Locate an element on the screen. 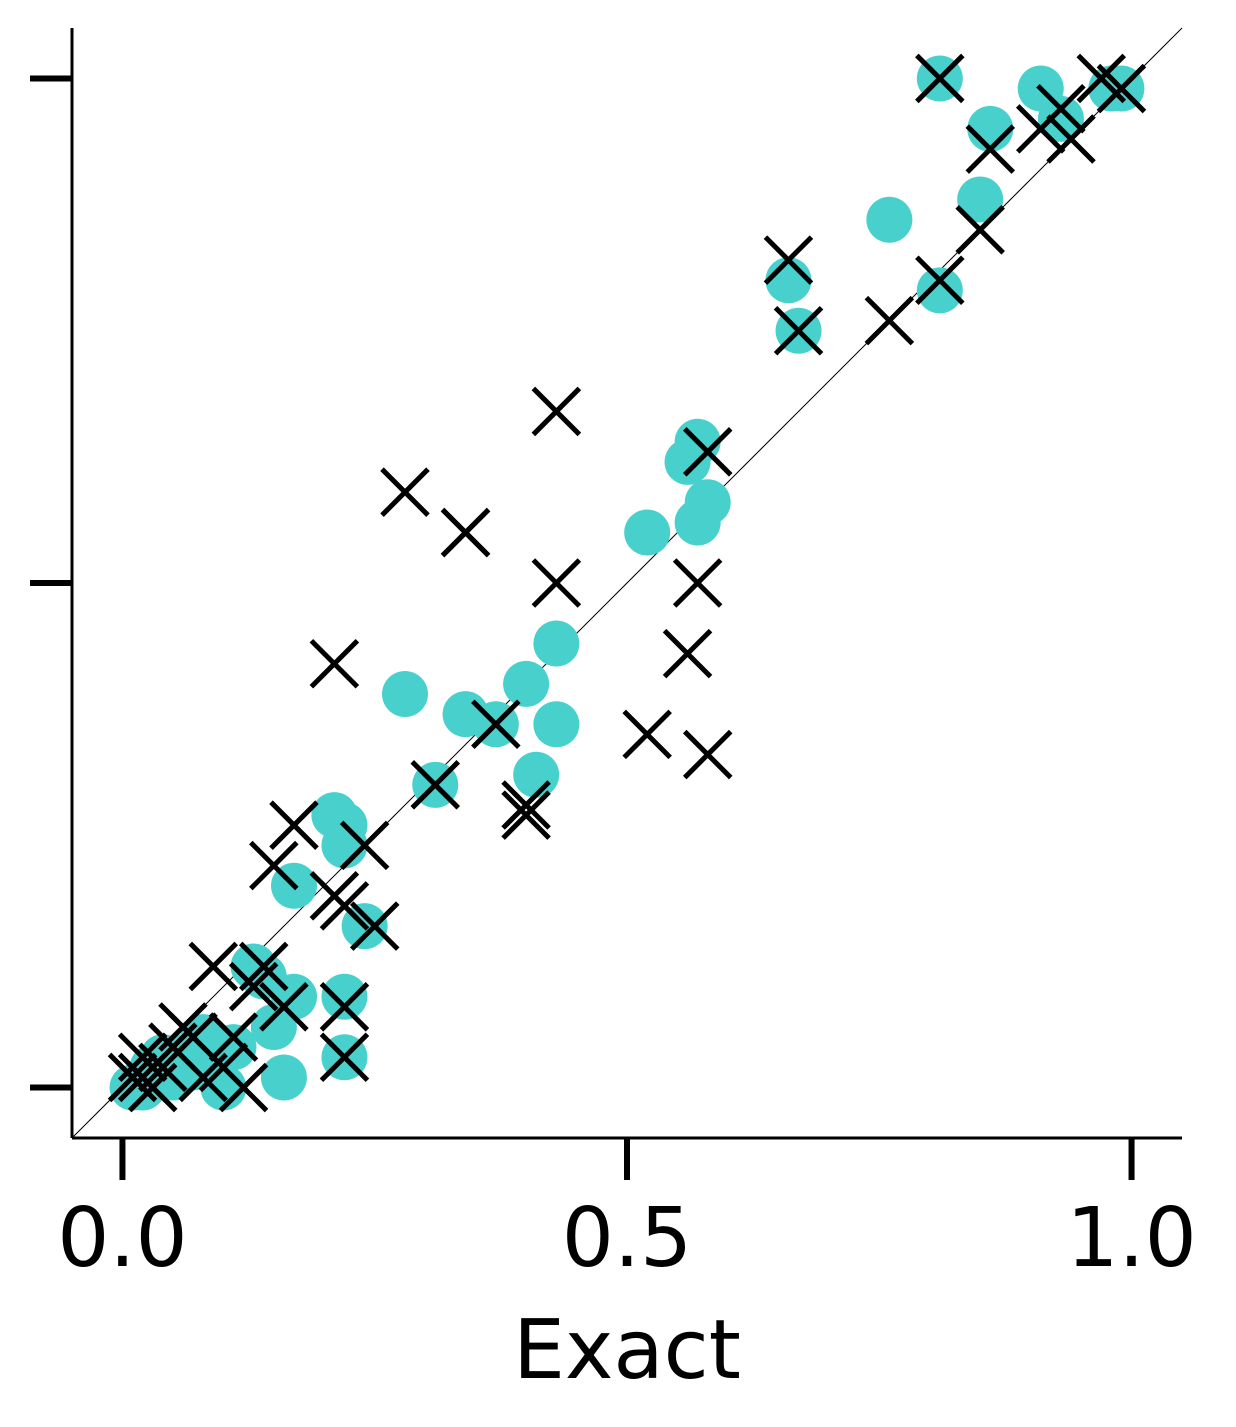 This screenshot has height=1427, width=1236. x-tick-label: 0.0 is located at coordinates (122, 1238).